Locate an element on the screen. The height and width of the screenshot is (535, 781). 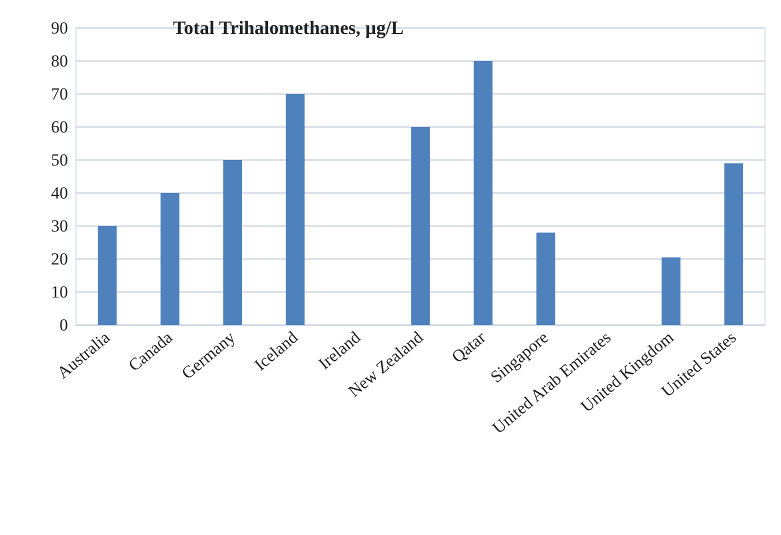
y-tick-label: 50 is located at coordinates (59, 160).